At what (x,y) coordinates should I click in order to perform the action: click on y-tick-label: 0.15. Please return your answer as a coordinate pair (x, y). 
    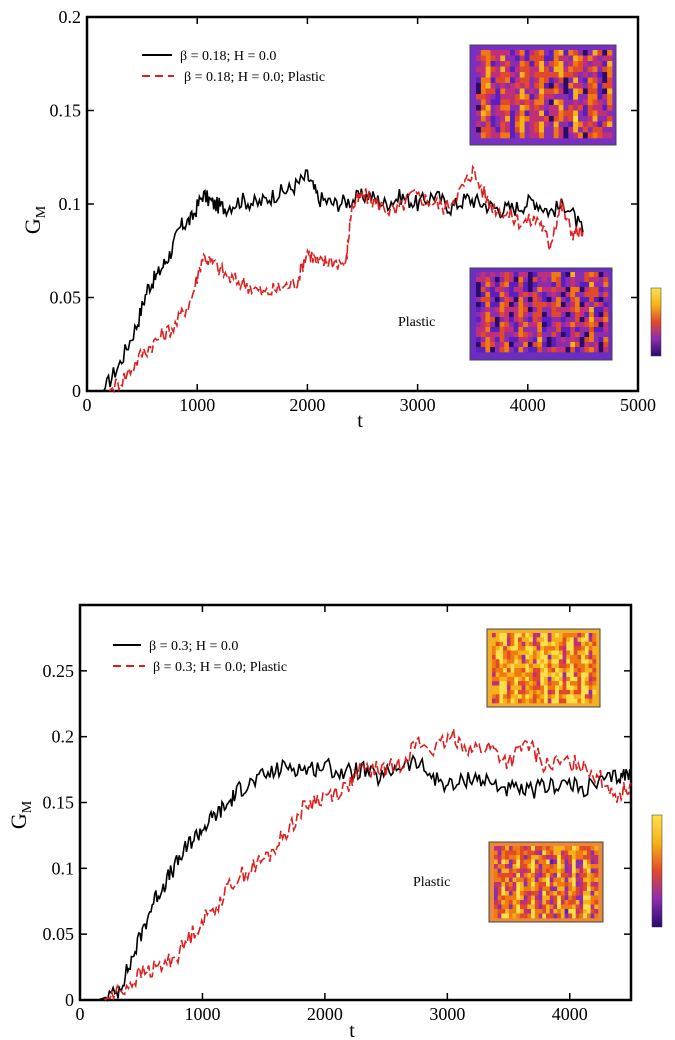
    Looking at the image, I should click on (59, 803).